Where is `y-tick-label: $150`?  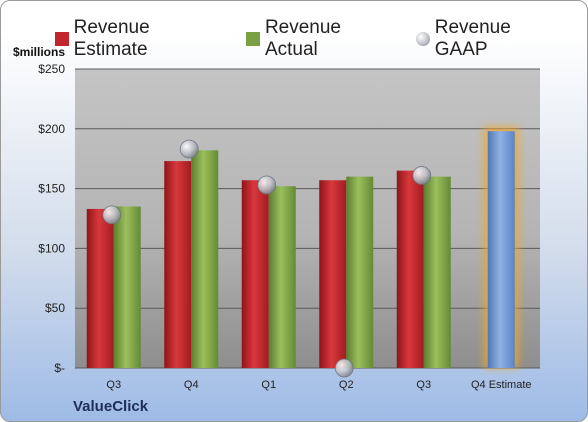
y-tick-label: $150 is located at coordinates (51, 189).